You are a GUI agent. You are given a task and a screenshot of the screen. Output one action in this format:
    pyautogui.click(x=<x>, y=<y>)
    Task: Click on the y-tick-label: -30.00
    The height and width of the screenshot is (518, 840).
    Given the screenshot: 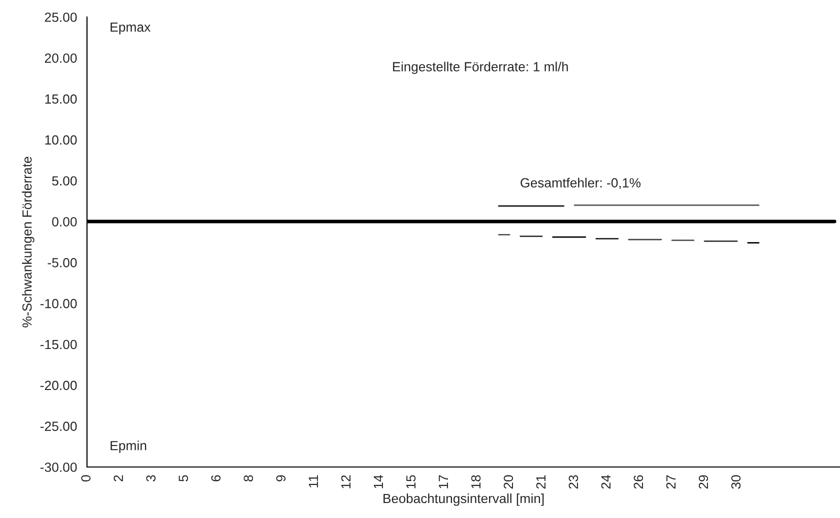 What is the action you would take?
    pyautogui.click(x=58, y=467)
    